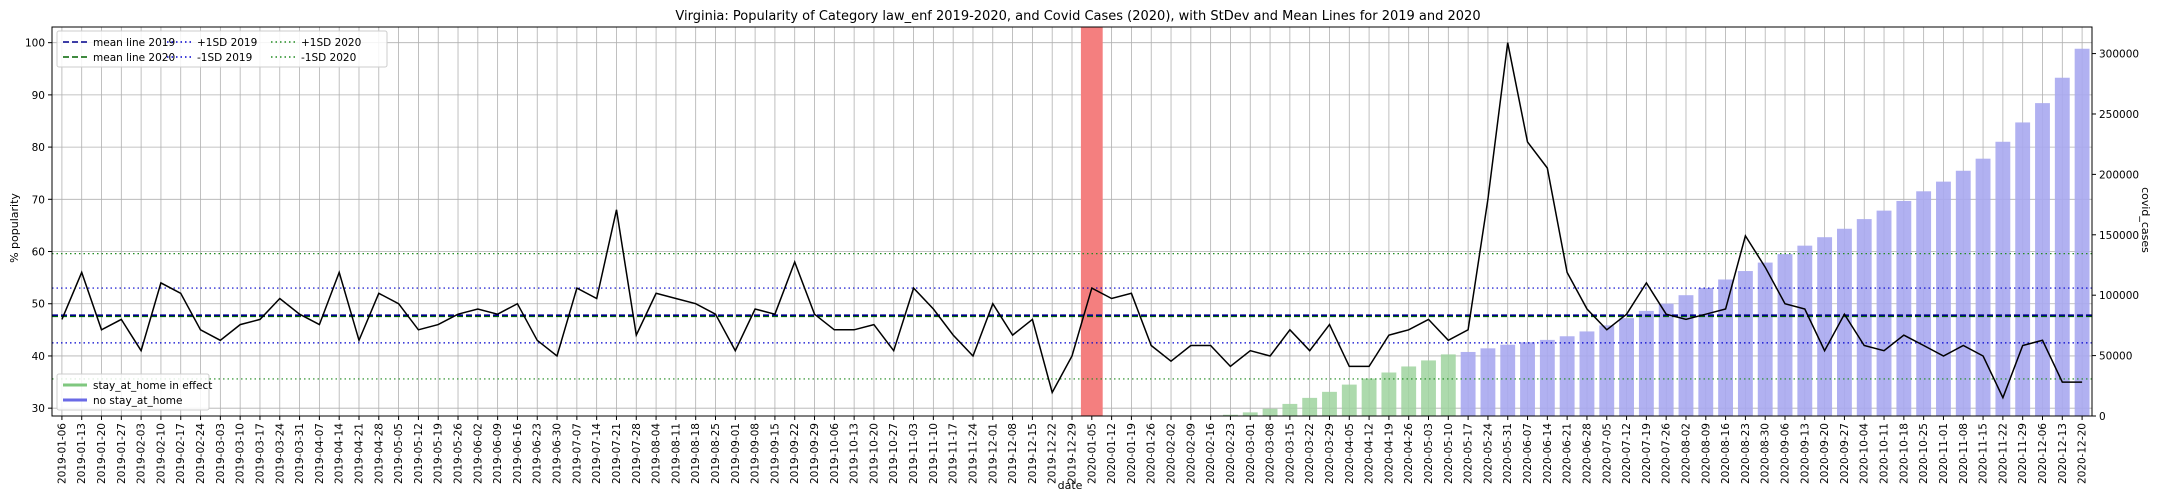 The image size is (2160, 504). What do you see at coordinates (1587, 453) in the screenshot?
I see `x-tick-label: 2020-06-28` at bounding box center [1587, 453].